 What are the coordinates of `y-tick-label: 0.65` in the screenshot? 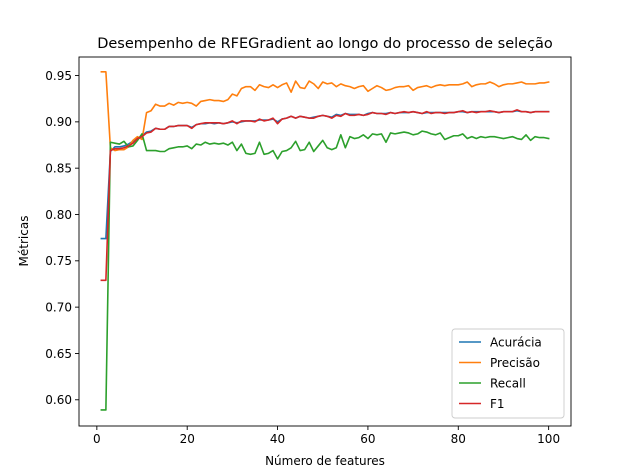 It's located at (58, 354).